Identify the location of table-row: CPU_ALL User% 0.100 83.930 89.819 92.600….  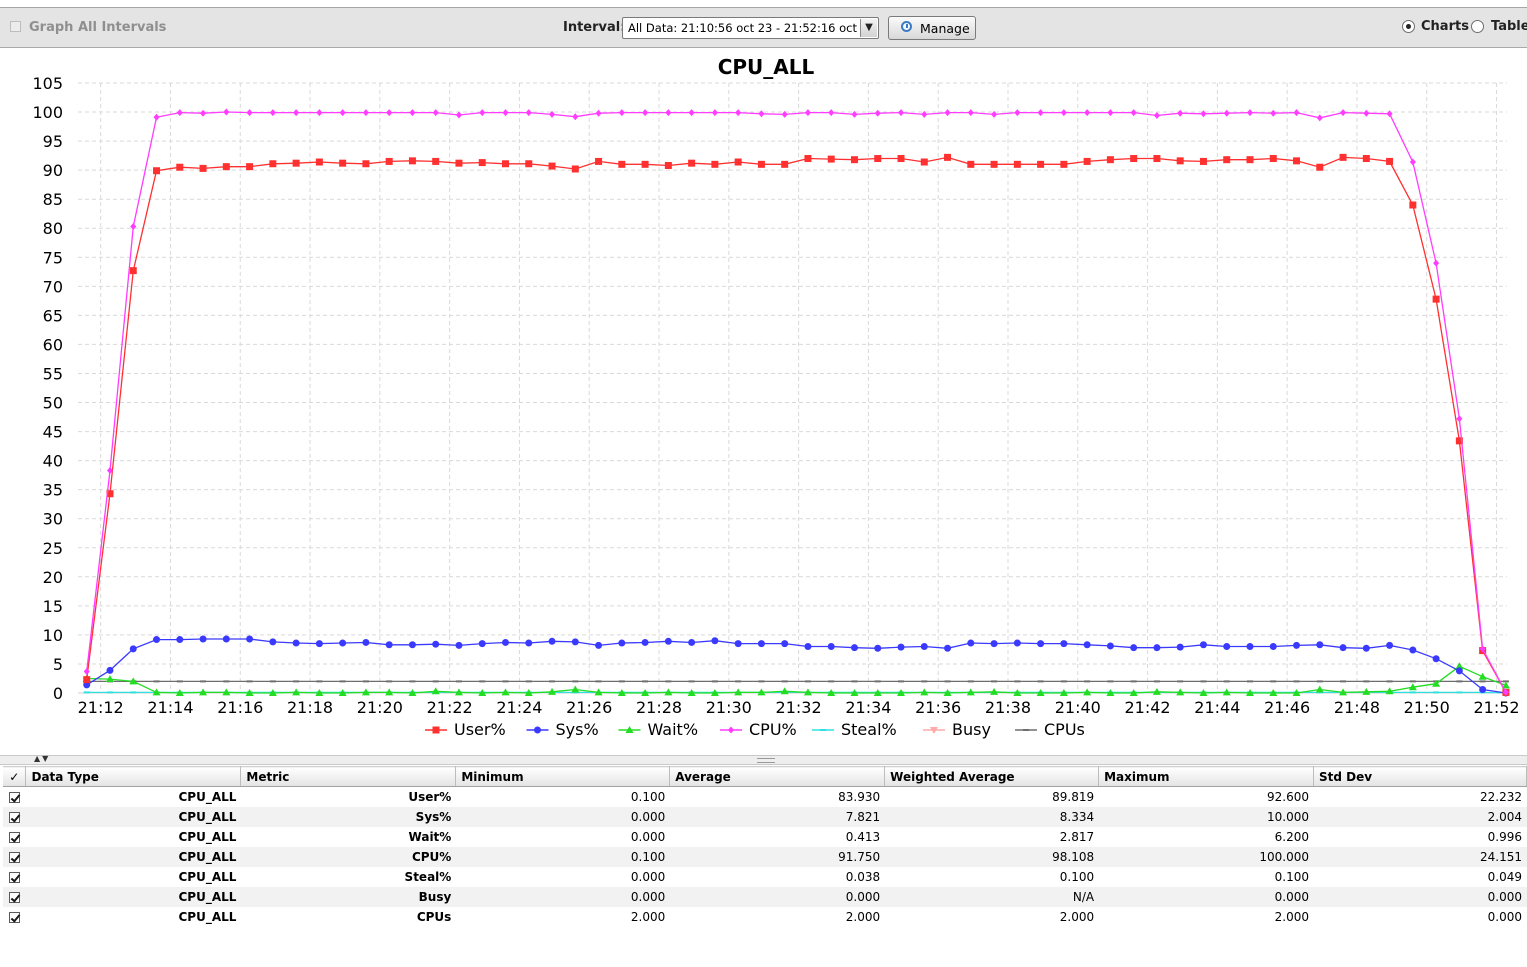
(765, 797).